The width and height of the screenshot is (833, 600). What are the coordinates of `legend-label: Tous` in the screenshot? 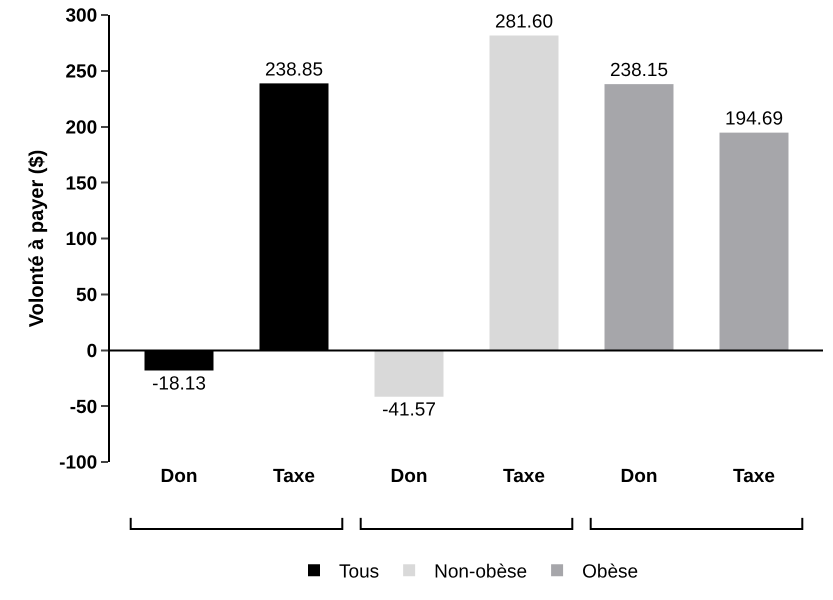 It's located at (359, 572).